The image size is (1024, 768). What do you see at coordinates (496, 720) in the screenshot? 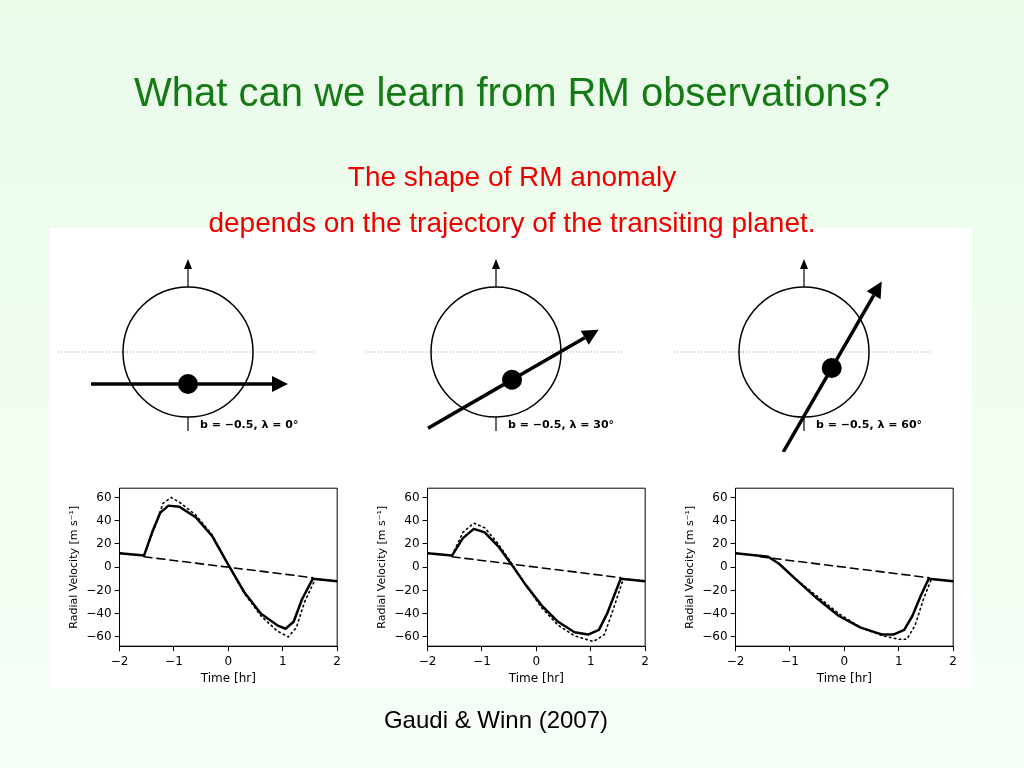
I see `text: Gaudi & Winn (2007)` at bounding box center [496, 720].